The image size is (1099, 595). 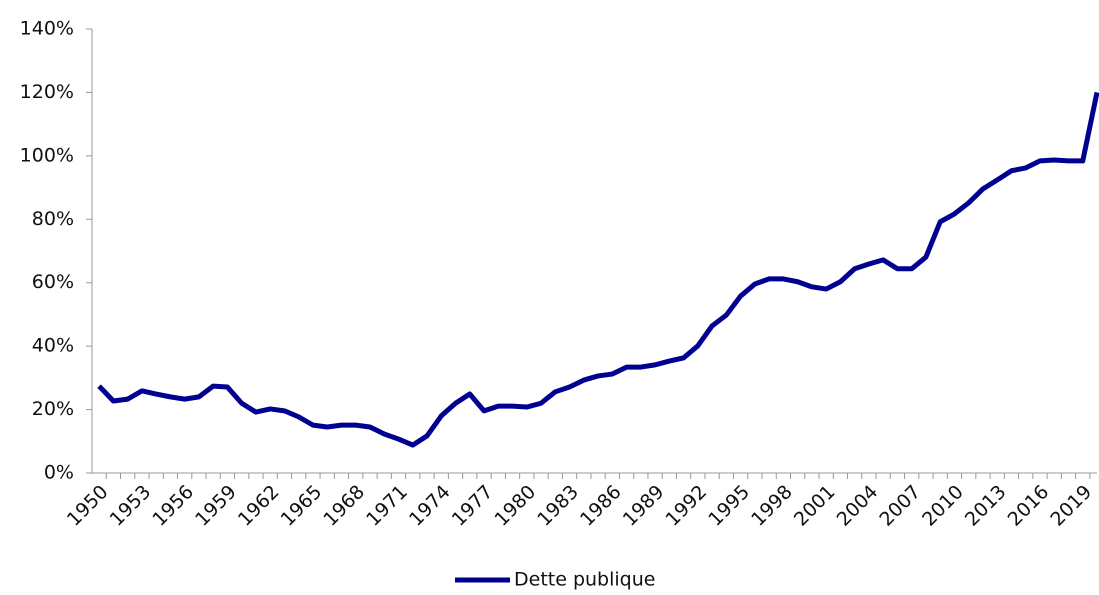 I want to click on x-tick-label: 2004, so click(x=858, y=506).